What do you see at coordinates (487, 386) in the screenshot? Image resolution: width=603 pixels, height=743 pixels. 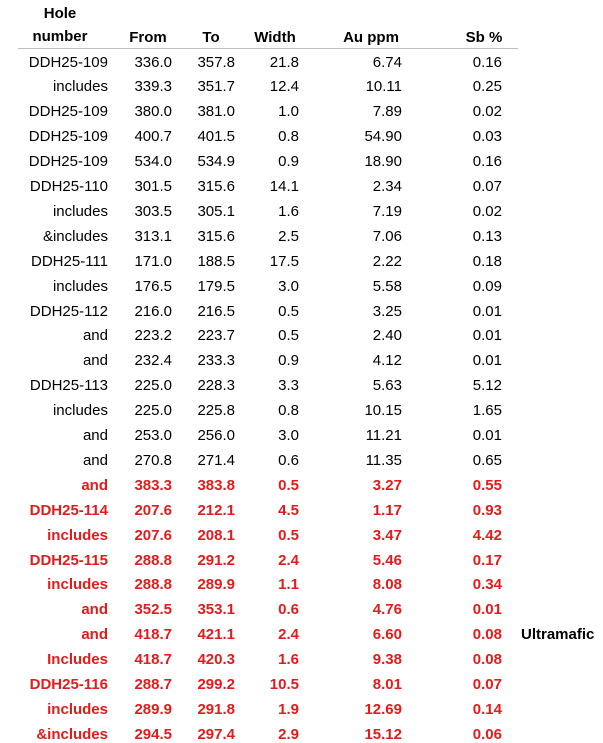 I see `table-cell: 5.12` at bounding box center [487, 386].